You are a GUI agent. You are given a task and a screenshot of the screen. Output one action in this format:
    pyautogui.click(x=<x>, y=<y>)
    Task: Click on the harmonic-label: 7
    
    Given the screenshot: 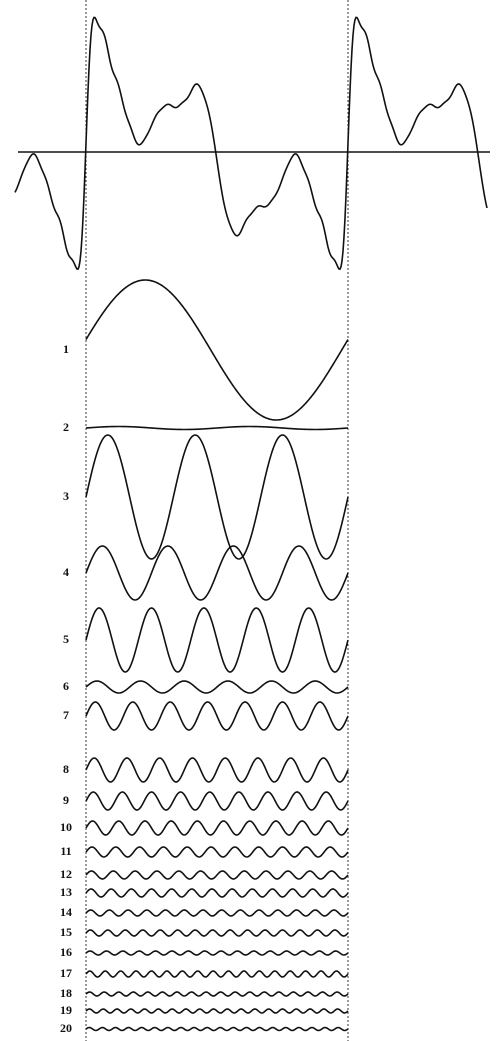 What is the action you would take?
    pyautogui.click(x=66, y=715)
    